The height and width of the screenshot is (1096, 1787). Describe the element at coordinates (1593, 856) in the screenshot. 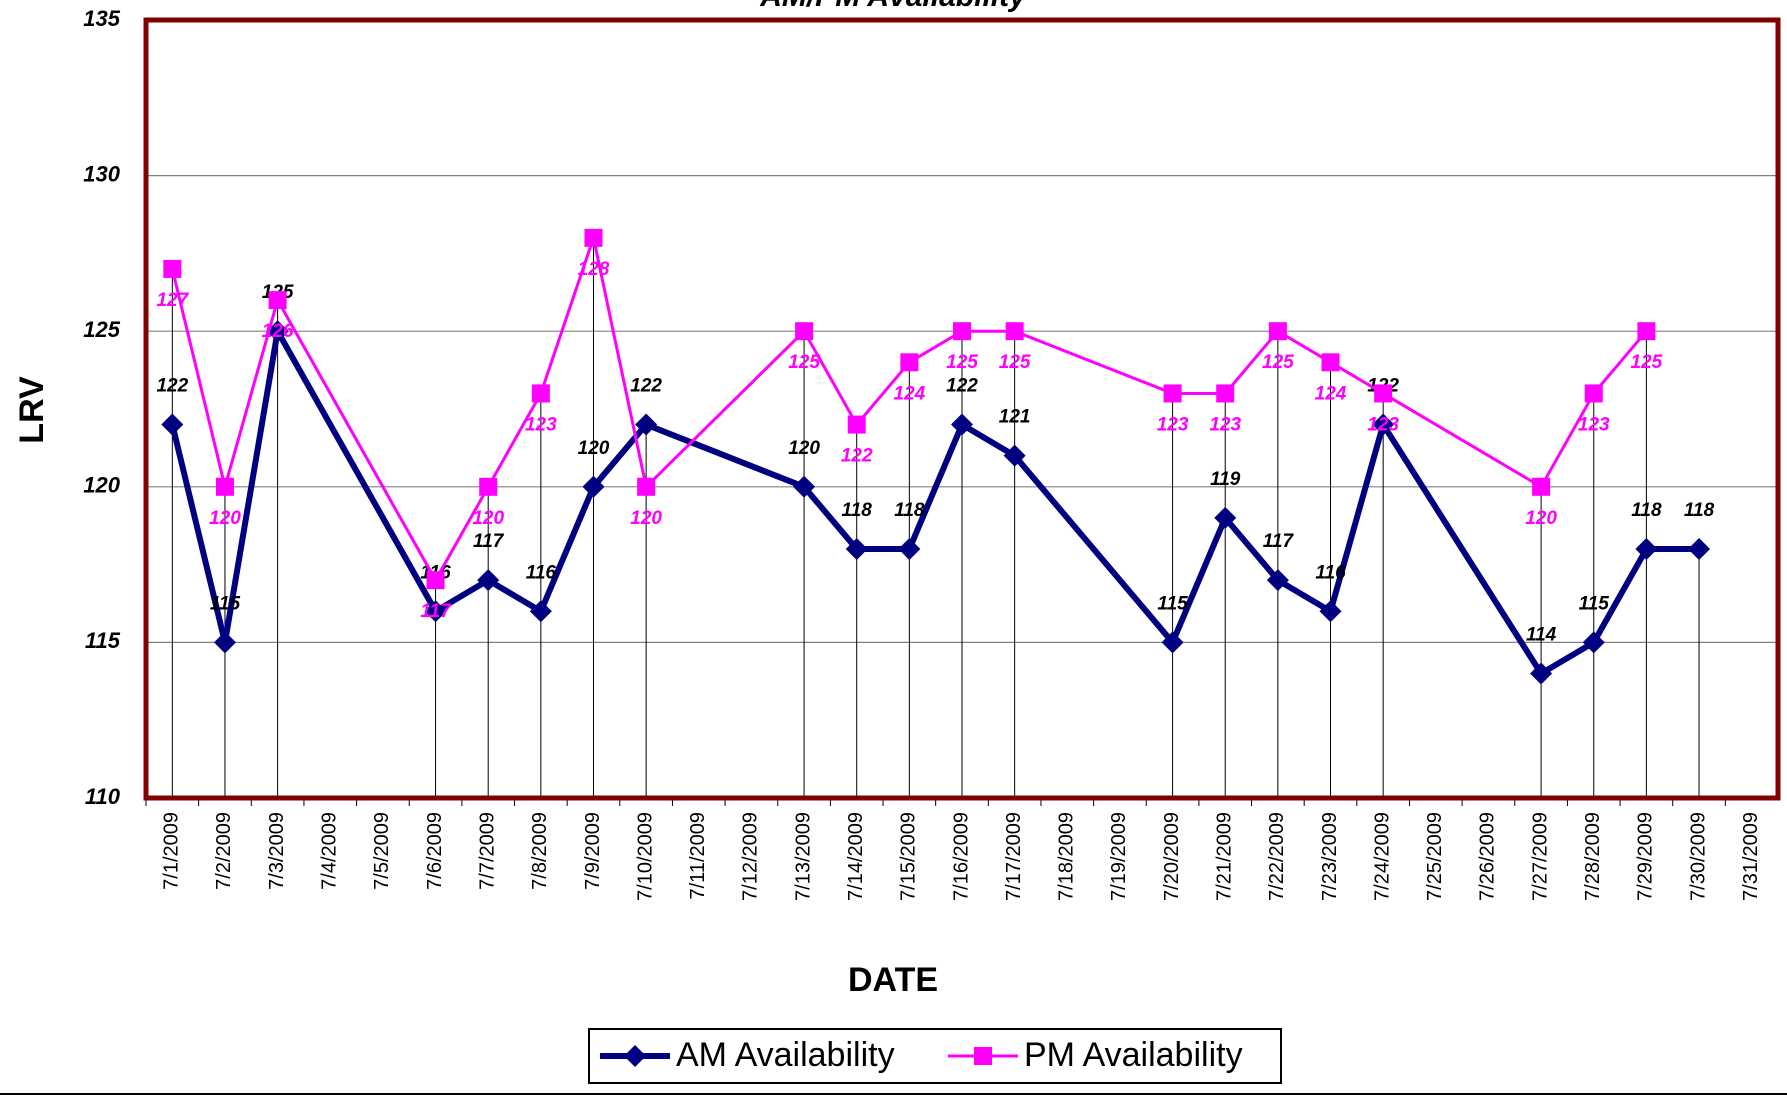

I see `x-tick-label: 7/28/2009` at that location.